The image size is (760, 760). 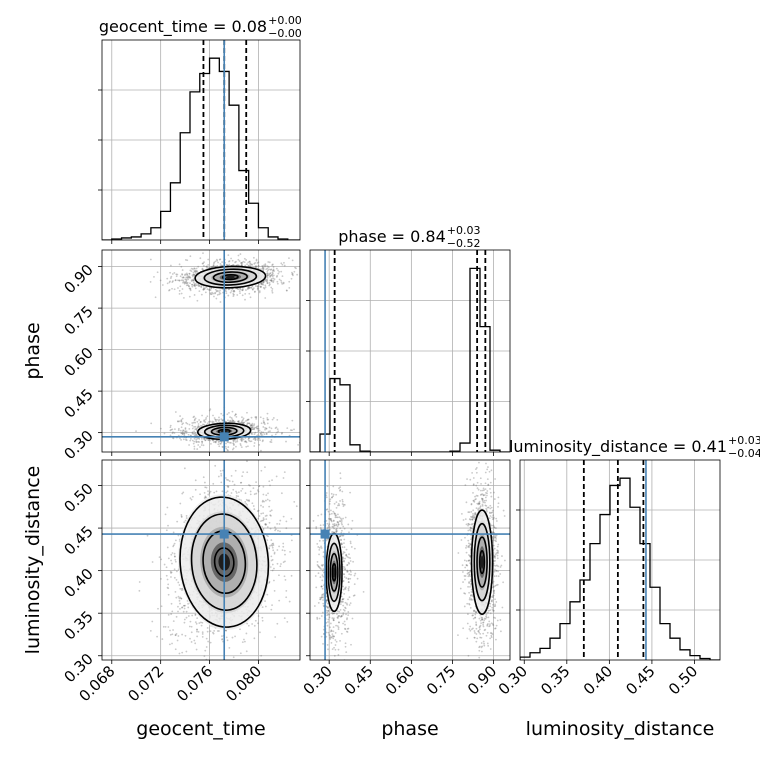 What do you see at coordinates (410, 359) in the screenshot?
I see `histogram-phase` at bounding box center [410, 359].